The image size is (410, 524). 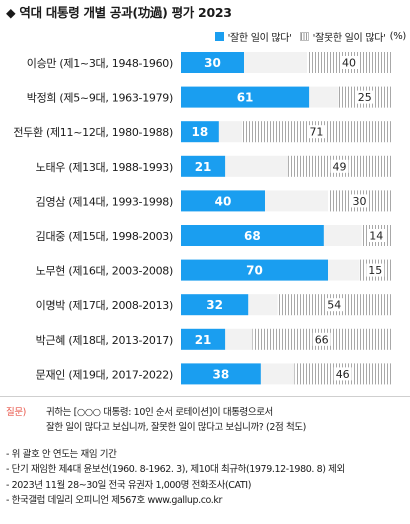 What do you see at coordinates (159, 412) in the screenshot?
I see `question-text-line1: 귀하는 [○○○ 대통령: 10인 순서 로테이션]이 대통령으로서` at bounding box center [159, 412].